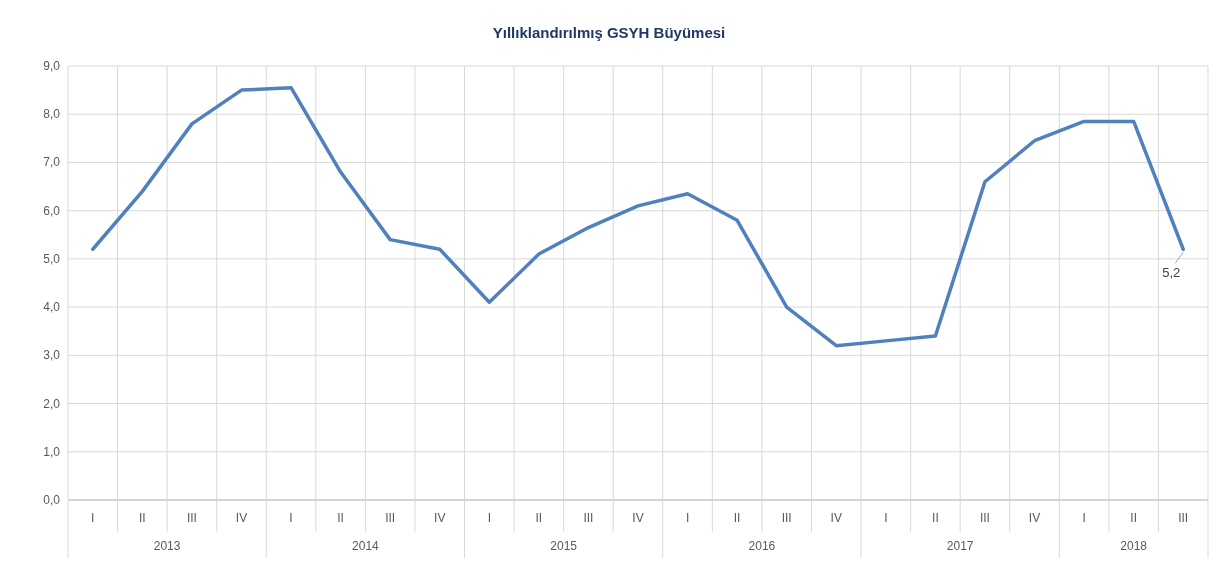 The image size is (1218, 567). I want to click on text: 2014, so click(366, 546).